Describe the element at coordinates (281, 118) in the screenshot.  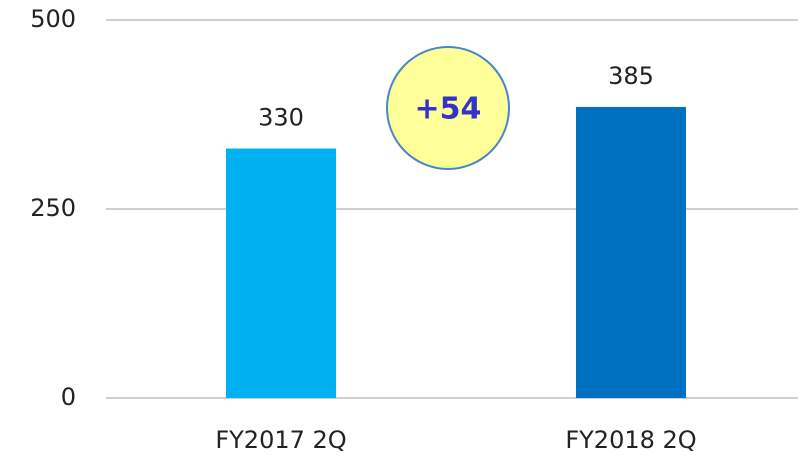
I see `data-label: 330` at that location.